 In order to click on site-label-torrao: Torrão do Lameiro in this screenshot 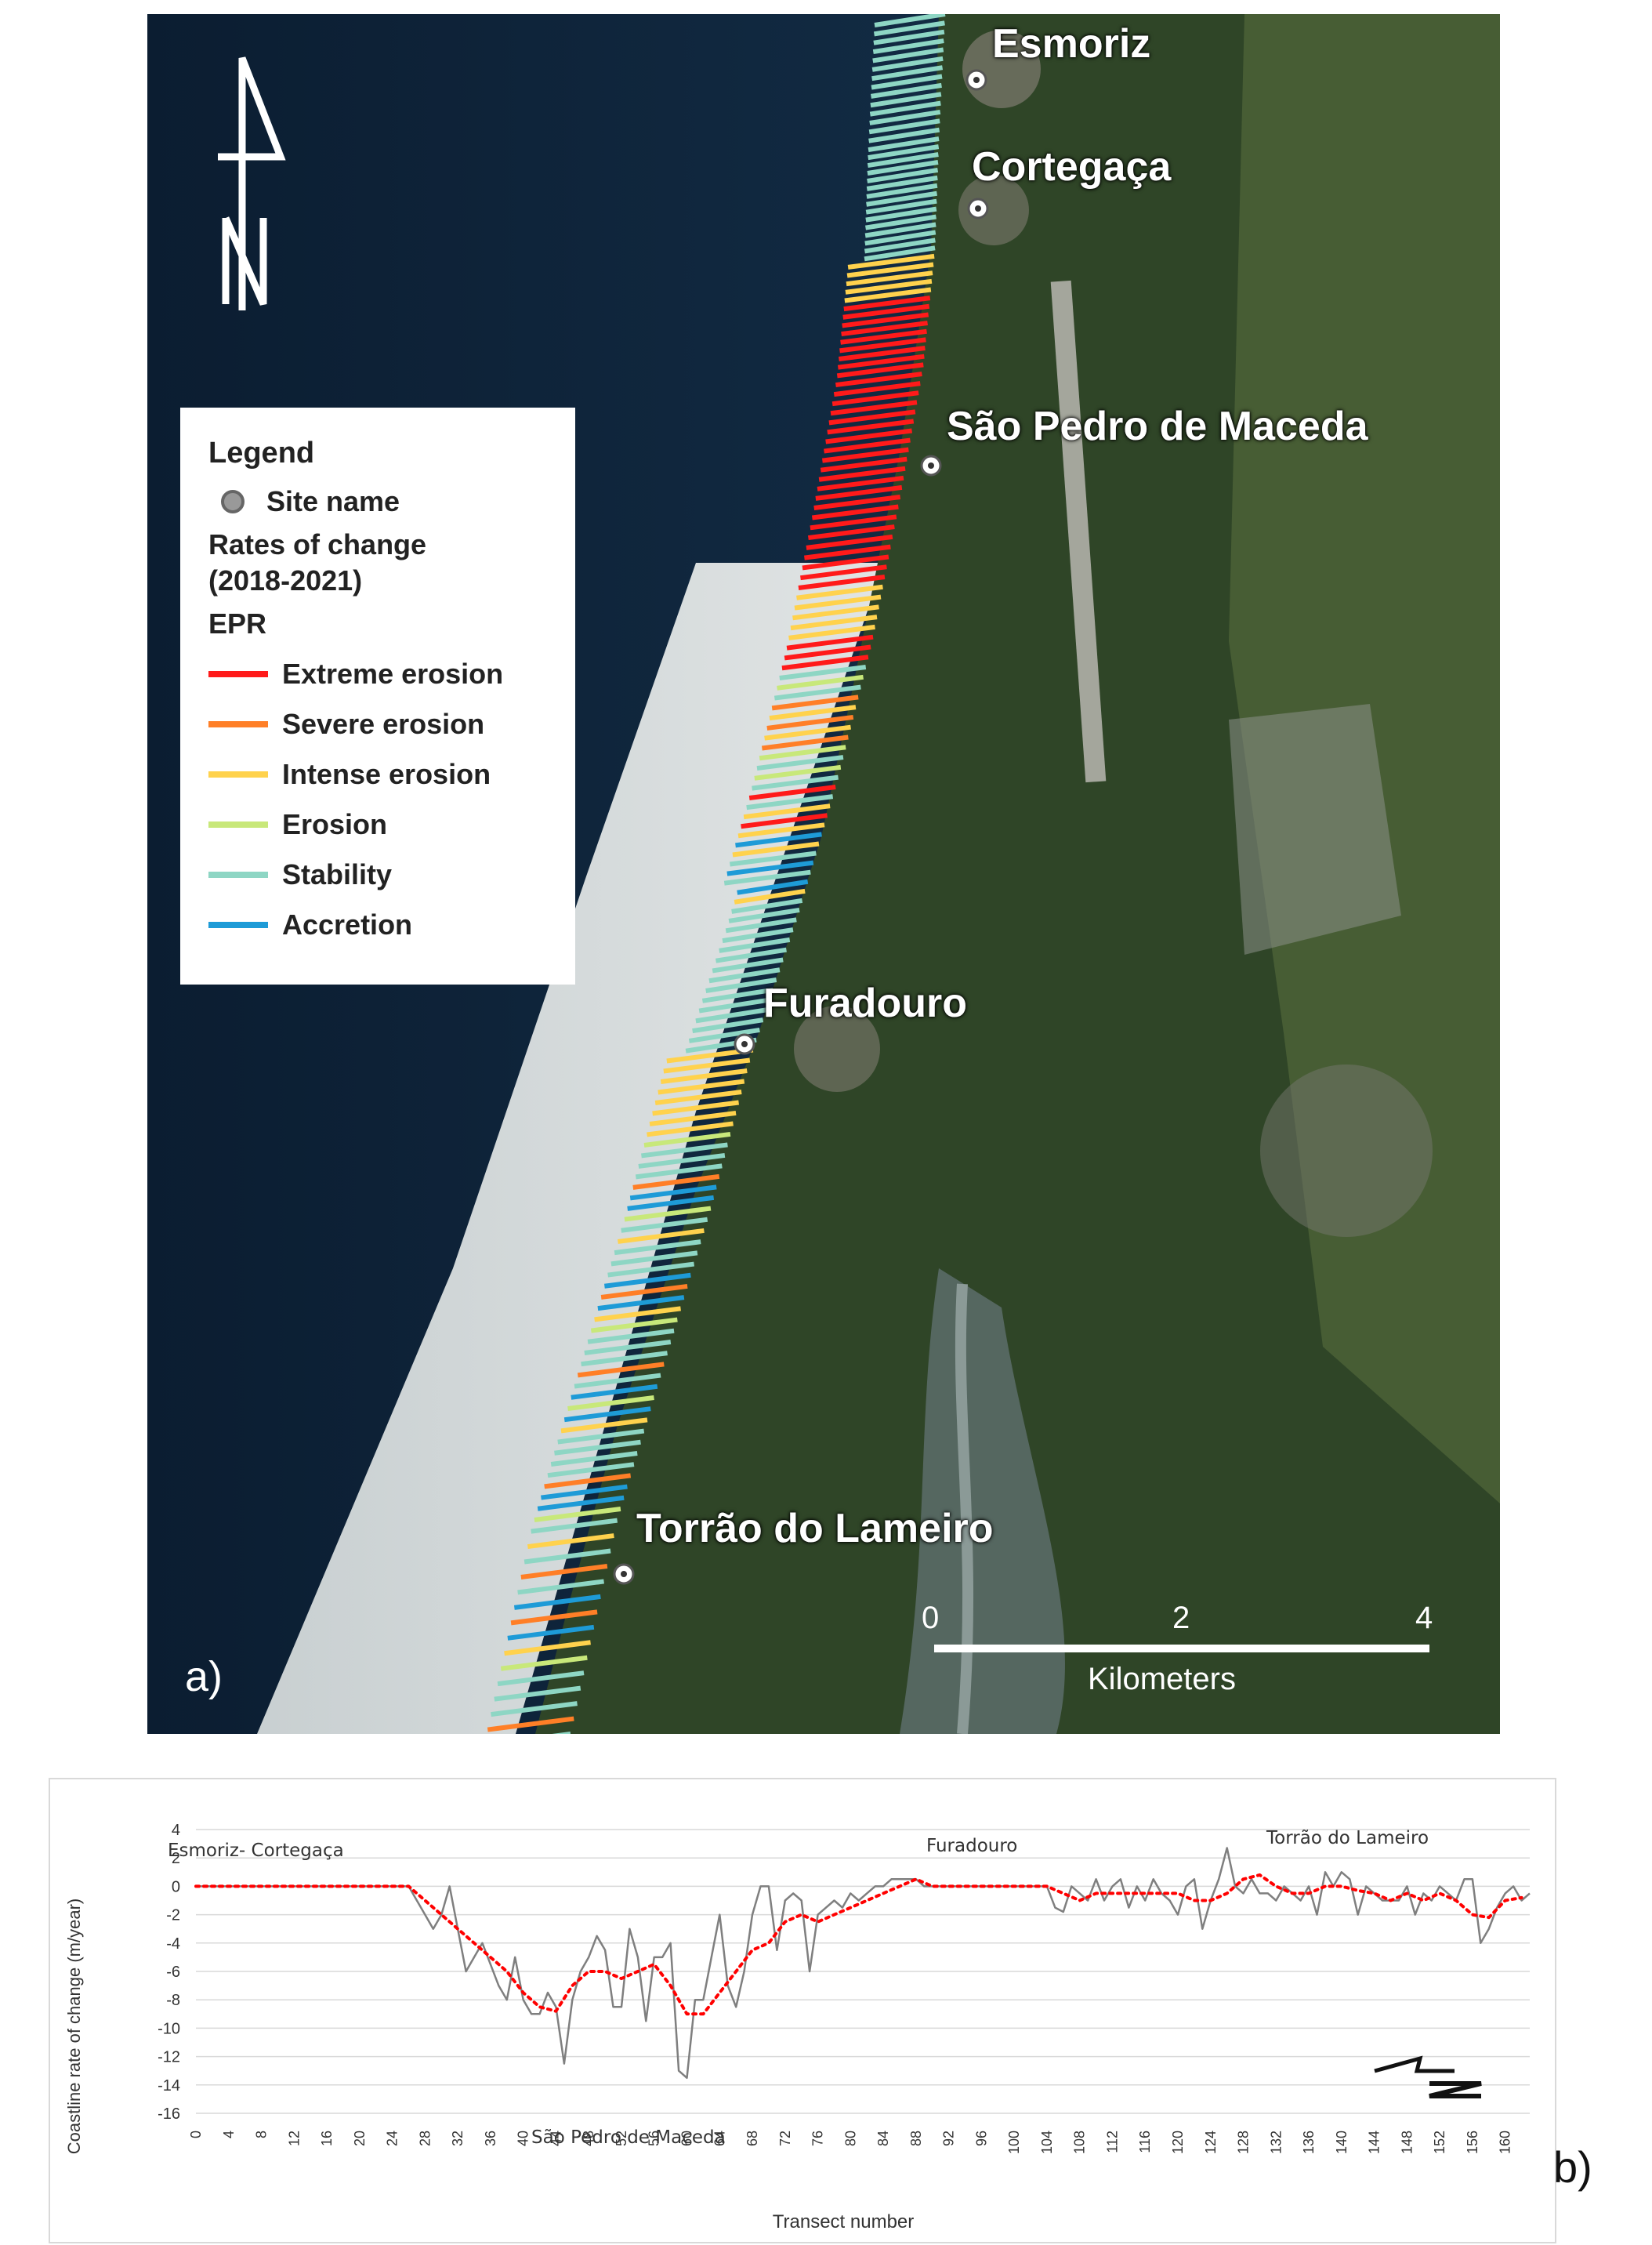, I will do `click(815, 1528)`.